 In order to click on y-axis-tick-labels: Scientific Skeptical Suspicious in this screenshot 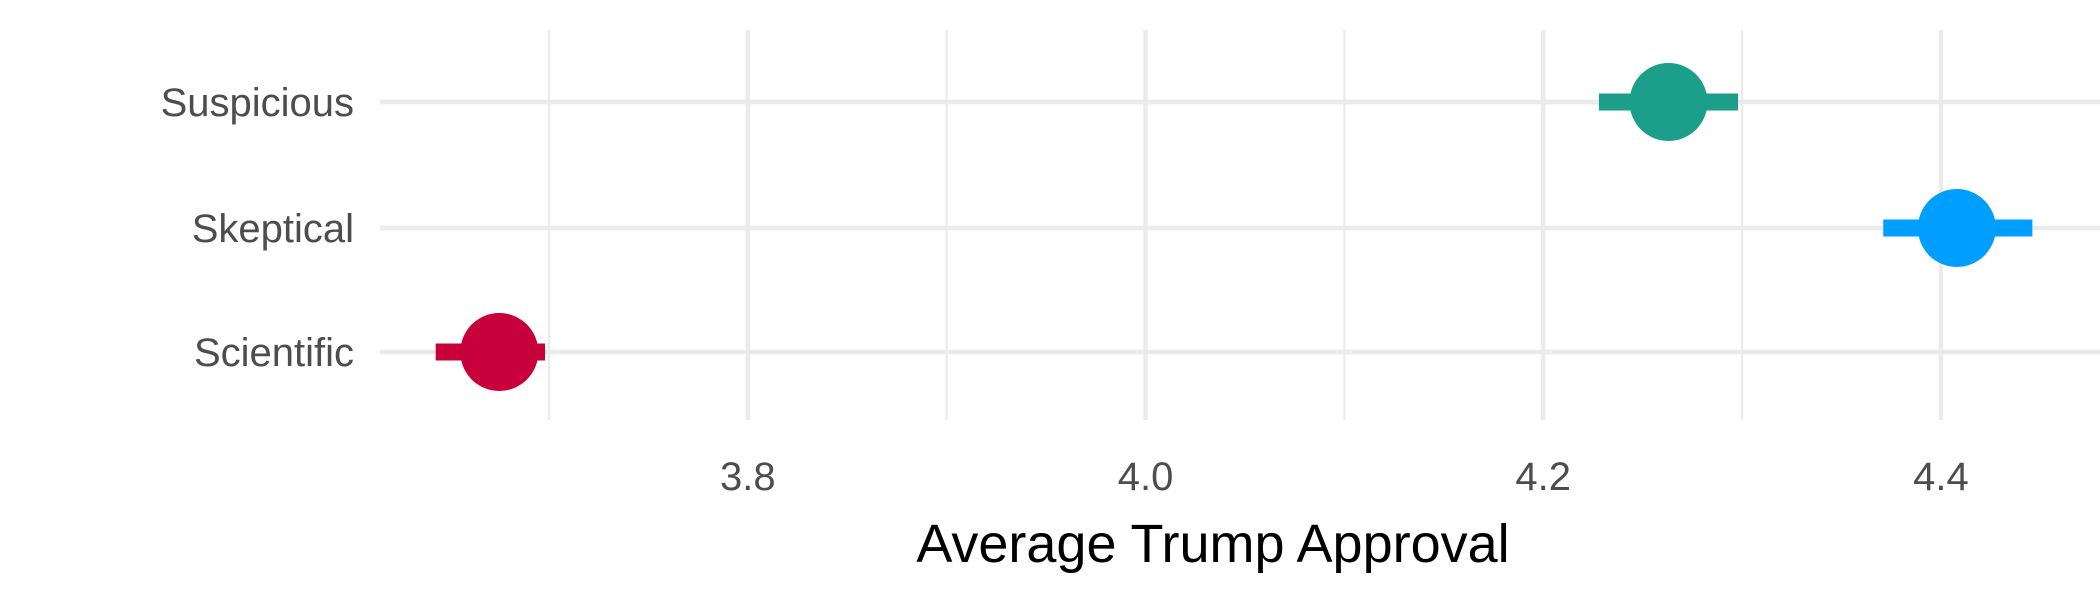, I will do `click(257, 228)`.